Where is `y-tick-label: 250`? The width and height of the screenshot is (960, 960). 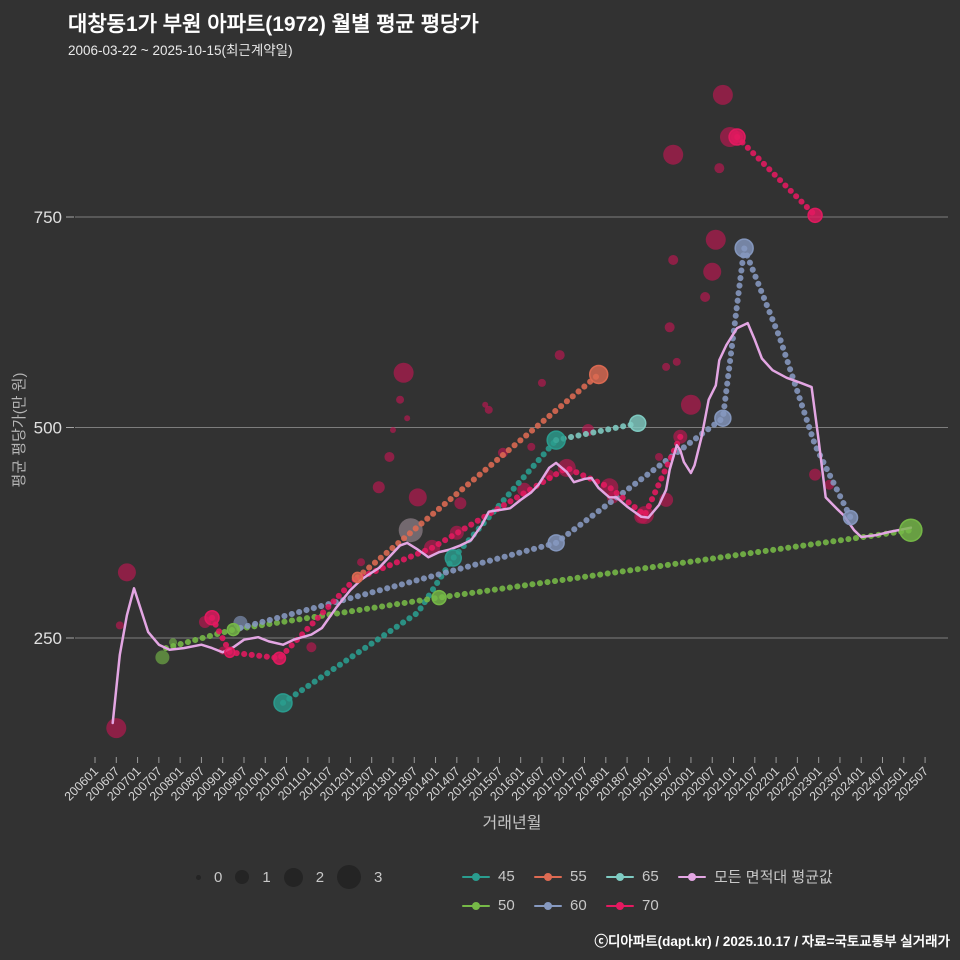 y-tick-label: 250 is located at coordinates (48, 638).